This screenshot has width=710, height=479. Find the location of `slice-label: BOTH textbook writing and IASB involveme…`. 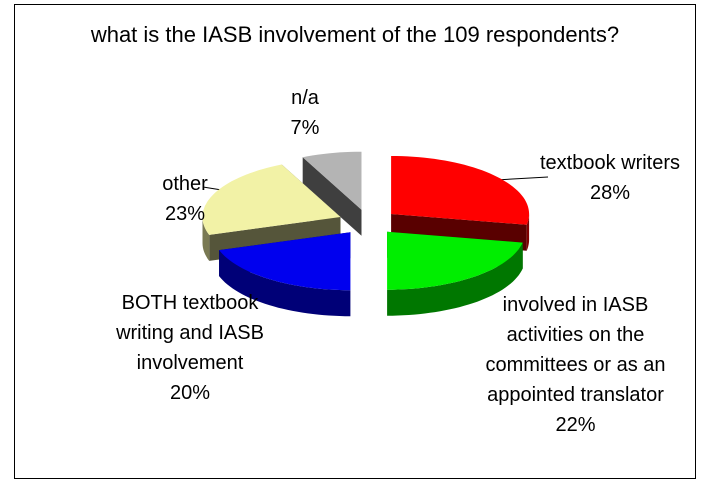

slice-label: BOTH textbook writing and IASB involveme… is located at coordinates (190, 348).